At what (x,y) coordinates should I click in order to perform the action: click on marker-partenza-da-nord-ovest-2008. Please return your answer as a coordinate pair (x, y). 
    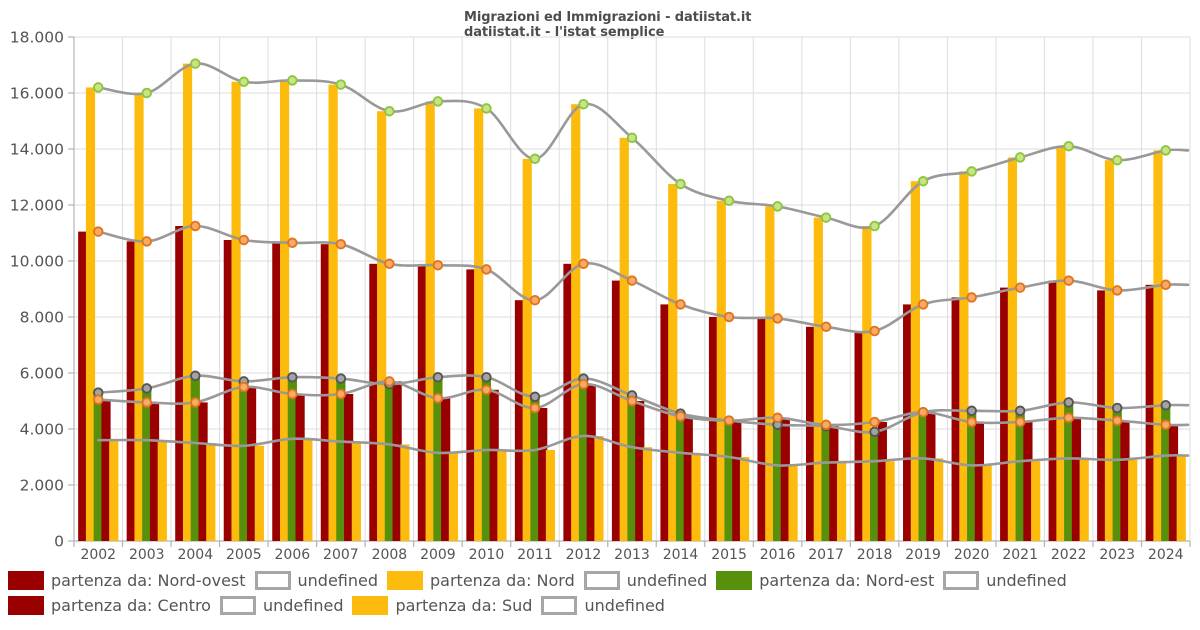
    Looking at the image, I should click on (389, 264).